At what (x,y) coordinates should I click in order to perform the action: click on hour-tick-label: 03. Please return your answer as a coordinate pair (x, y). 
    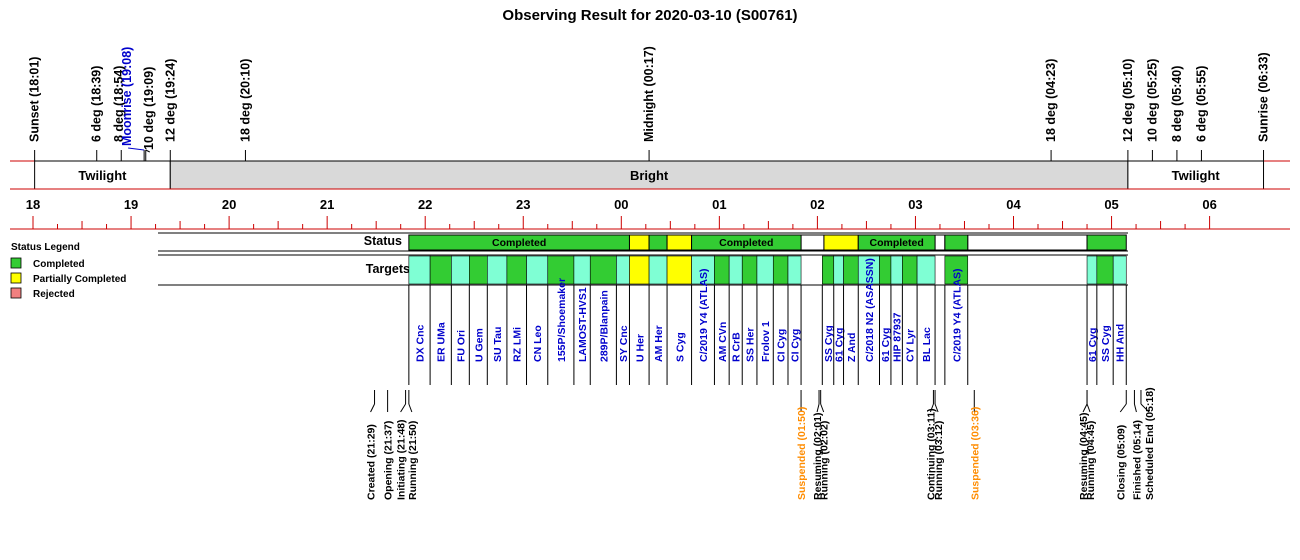
    Looking at the image, I should click on (915, 204).